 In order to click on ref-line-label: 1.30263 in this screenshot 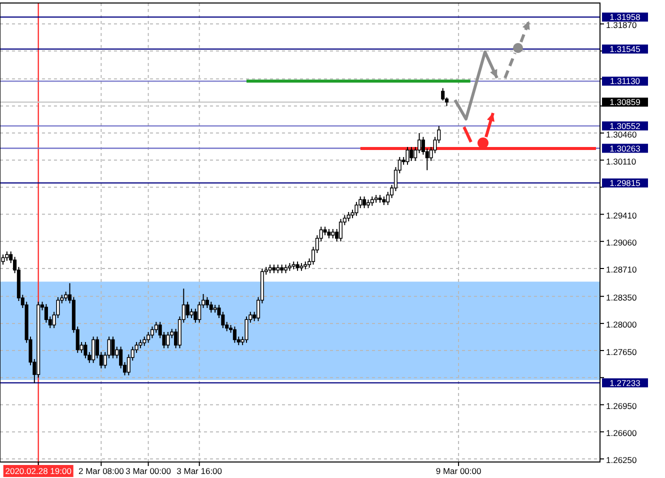, I will do `click(625, 148)`.